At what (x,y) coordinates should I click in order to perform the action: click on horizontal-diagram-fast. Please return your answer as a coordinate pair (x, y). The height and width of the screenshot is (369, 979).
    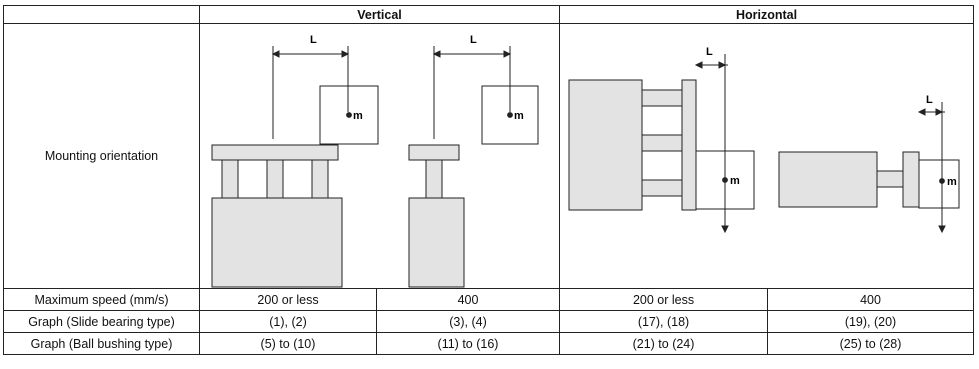
    Looking at the image, I should click on (869, 168).